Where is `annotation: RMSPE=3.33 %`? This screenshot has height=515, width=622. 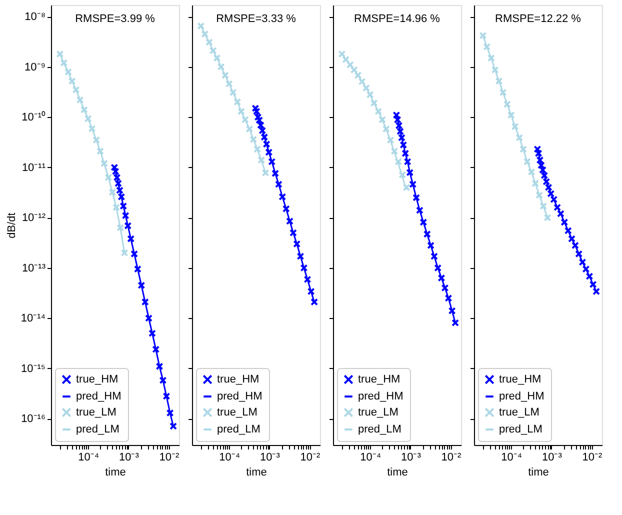 annotation: RMSPE=3.33 % is located at coordinates (256, 19).